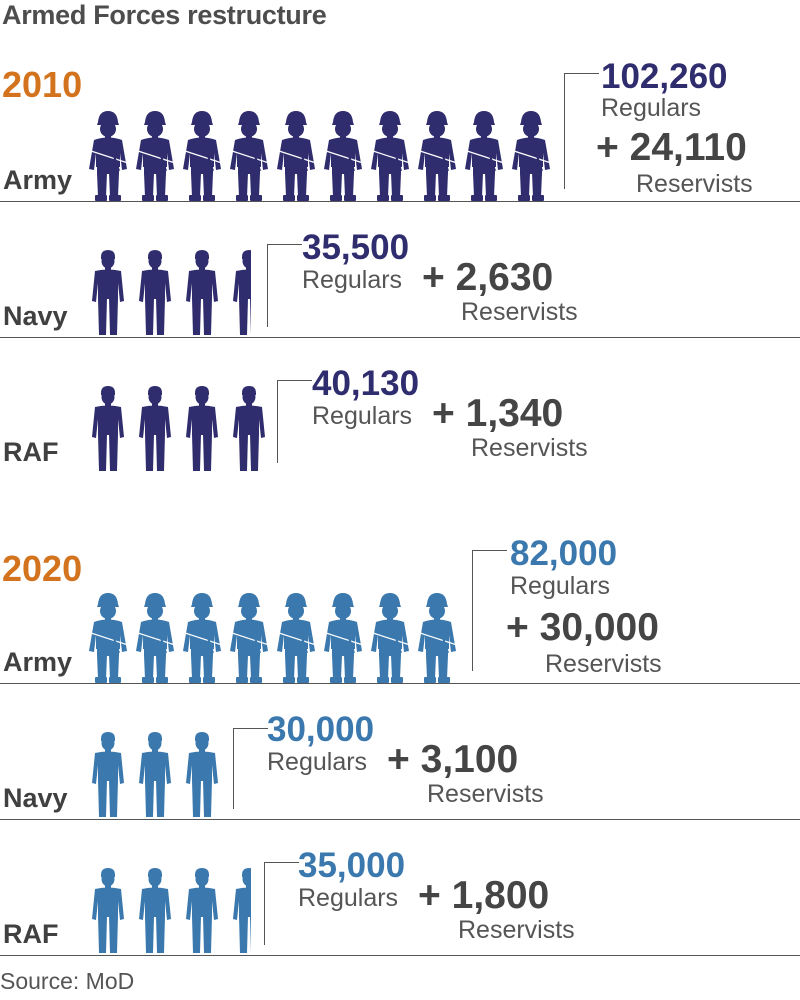 The image size is (800, 1000). Describe the element at coordinates (352, 865) in the screenshot. I see `regulars-value: 35,000` at that location.